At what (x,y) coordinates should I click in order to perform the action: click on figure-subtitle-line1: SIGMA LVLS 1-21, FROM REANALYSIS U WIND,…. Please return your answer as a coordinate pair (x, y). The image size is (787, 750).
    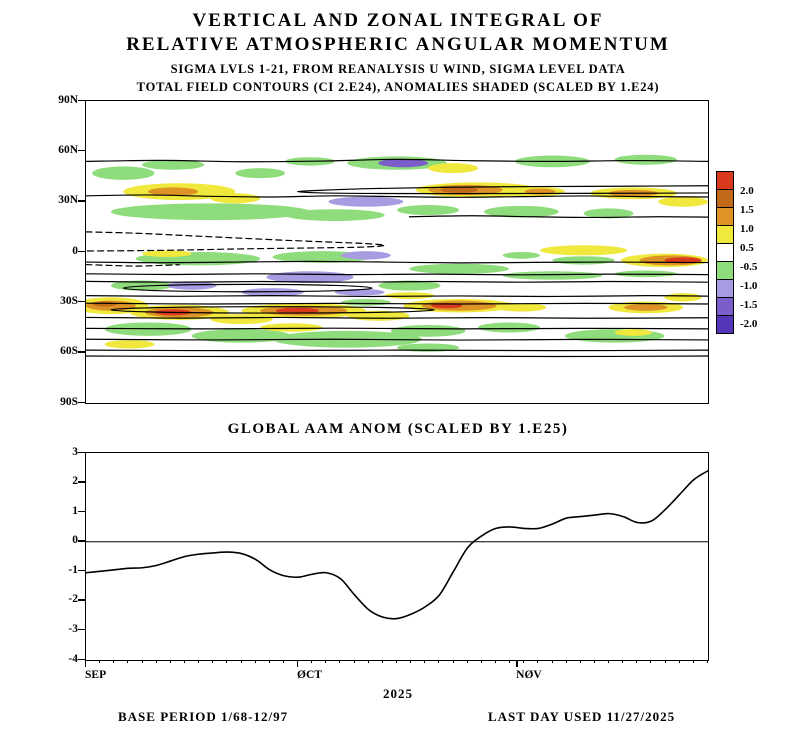
    Looking at the image, I should click on (398, 69).